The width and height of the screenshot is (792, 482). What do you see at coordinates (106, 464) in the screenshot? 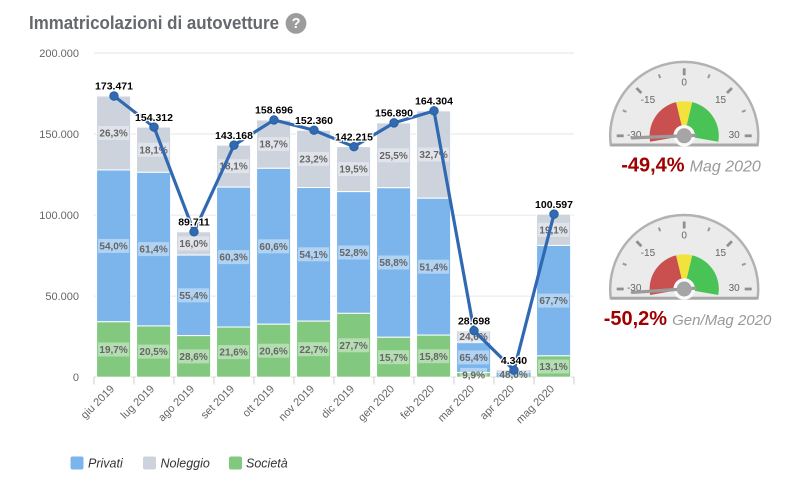
I see `svg-text: Privati` at bounding box center [106, 464].